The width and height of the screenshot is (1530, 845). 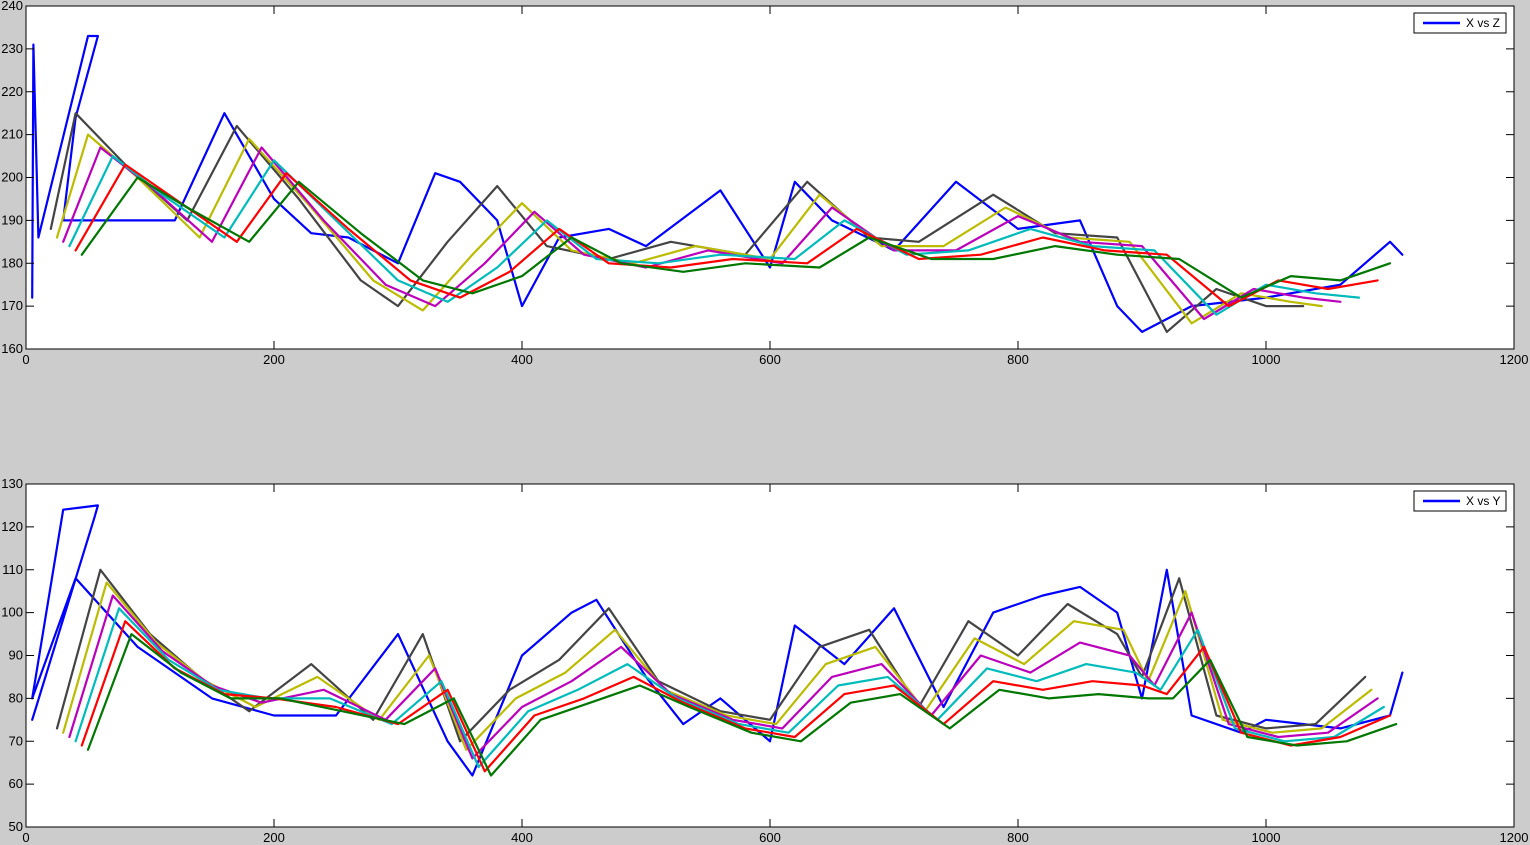 I want to click on y-tick-label: 50, so click(x=16, y=826).